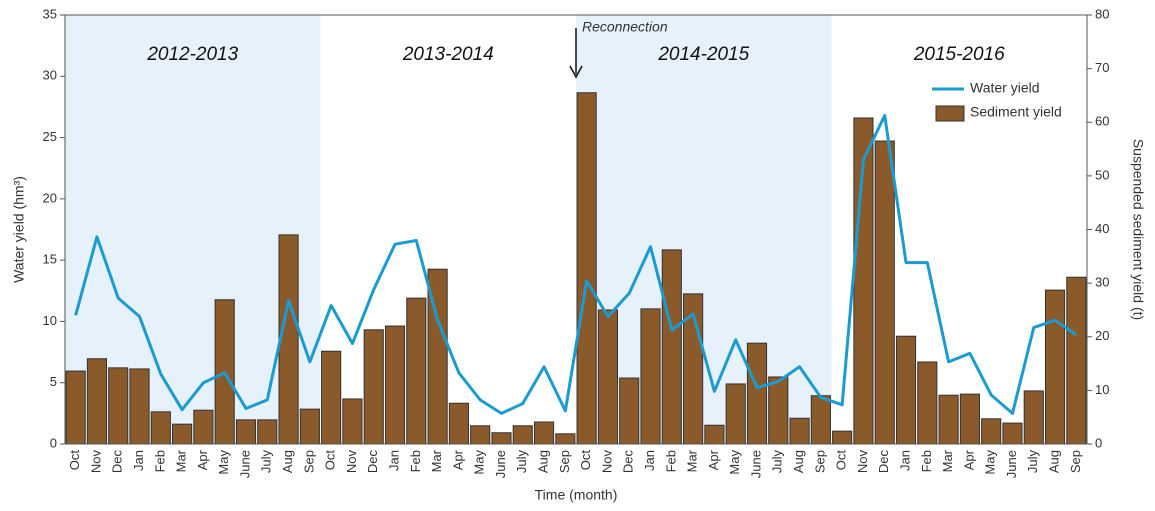 Image resolution: width=1155 pixels, height=511 pixels. What do you see at coordinates (1102, 174) in the screenshot?
I see `y2-tick-label: 50` at bounding box center [1102, 174].